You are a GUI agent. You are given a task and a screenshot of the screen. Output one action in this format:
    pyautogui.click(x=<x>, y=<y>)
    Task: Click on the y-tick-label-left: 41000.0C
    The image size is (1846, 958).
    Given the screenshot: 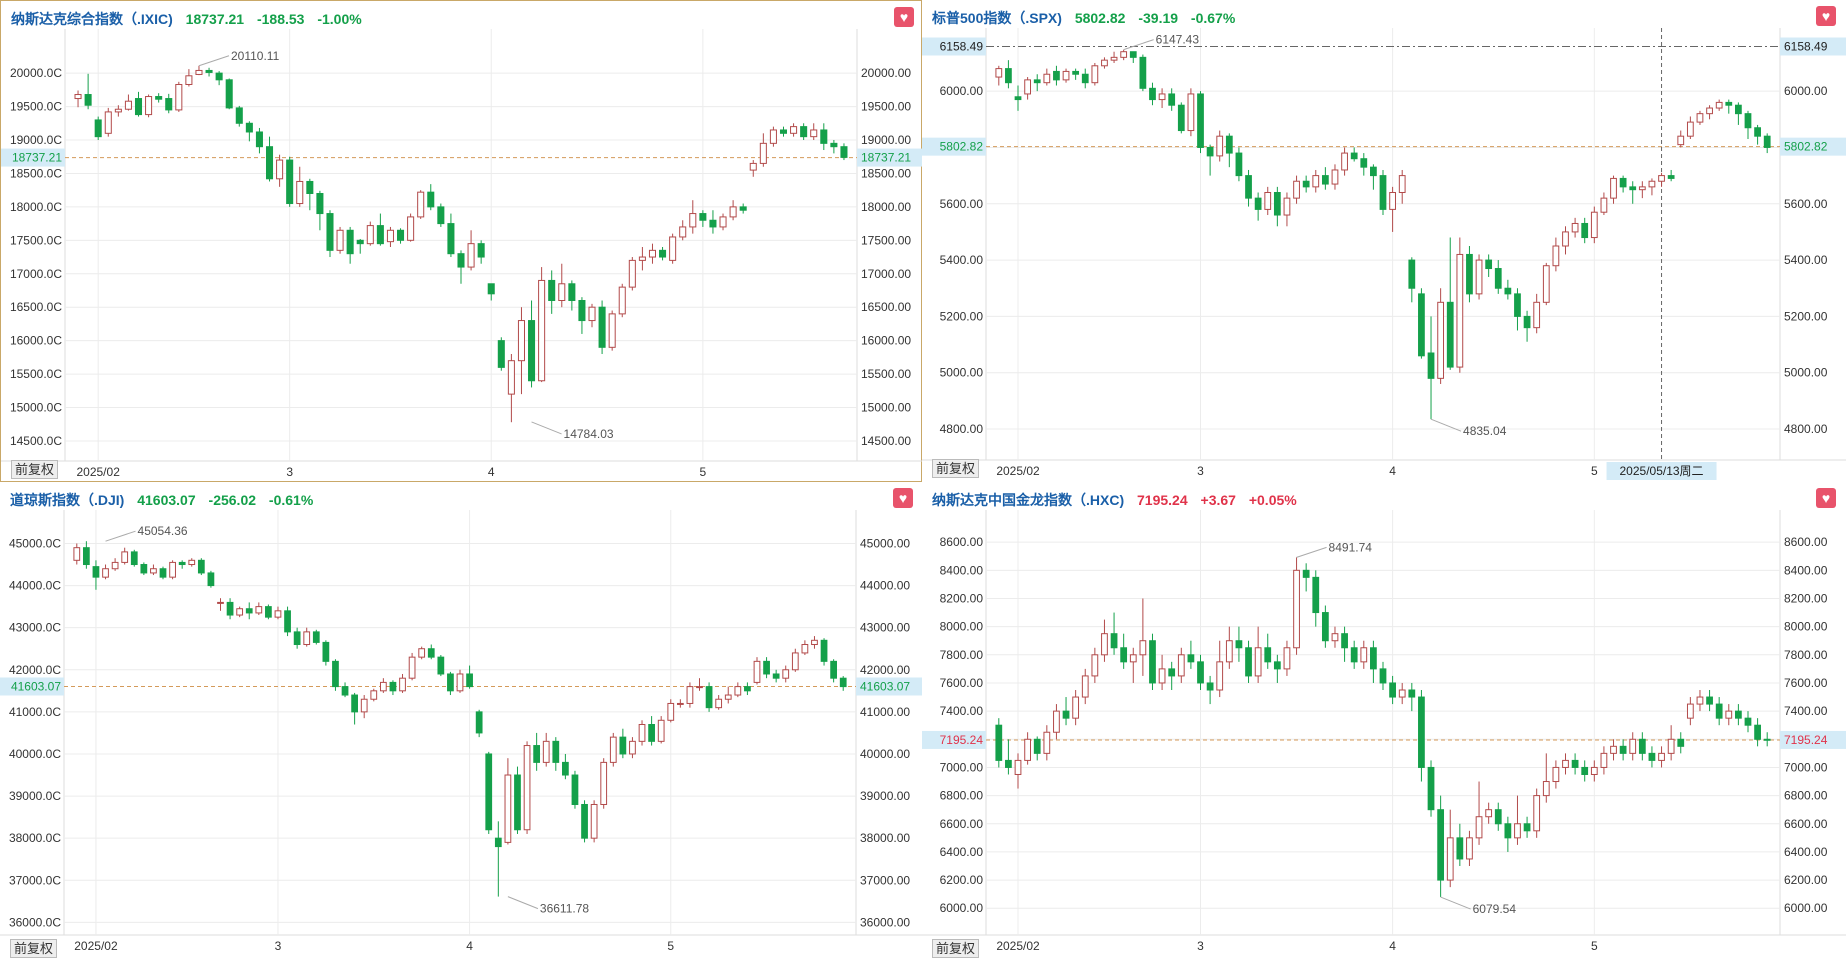 What is the action you would take?
    pyautogui.click(x=35, y=712)
    